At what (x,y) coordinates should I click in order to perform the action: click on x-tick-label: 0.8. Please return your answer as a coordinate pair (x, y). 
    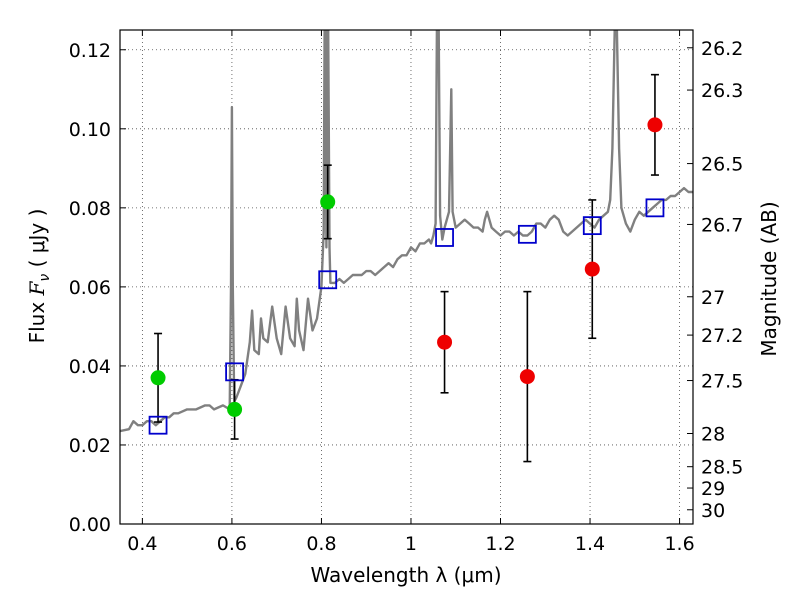
    Looking at the image, I should click on (321, 544).